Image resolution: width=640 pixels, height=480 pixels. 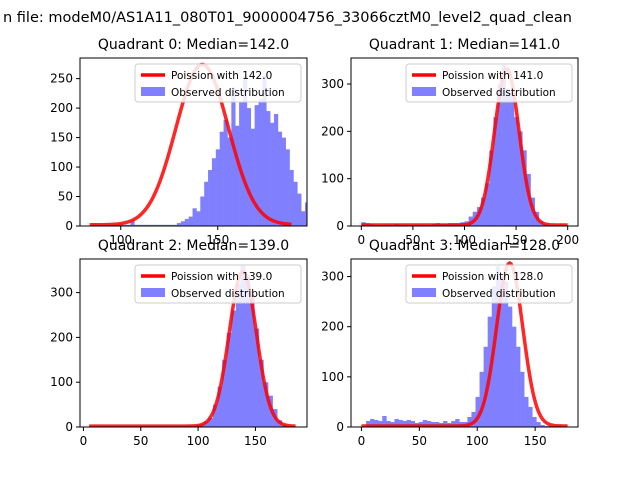 What do you see at coordinates (120, 240) in the screenshot?
I see `x-tick-label: 100` at bounding box center [120, 240].